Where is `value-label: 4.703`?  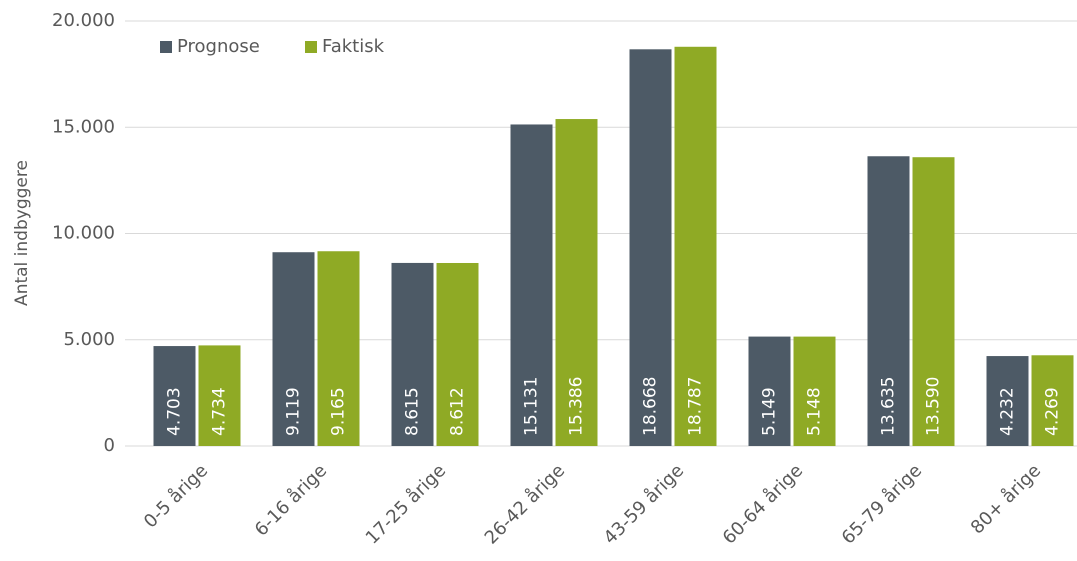
value-label: 4.703 is located at coordinates (175, 411).